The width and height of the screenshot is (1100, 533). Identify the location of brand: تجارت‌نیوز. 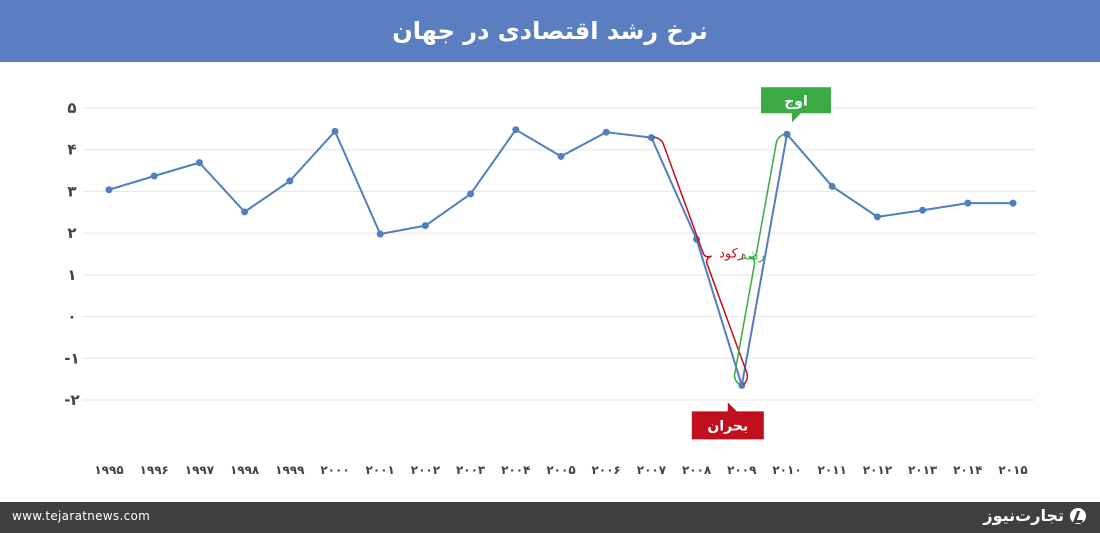
(1034, 515).